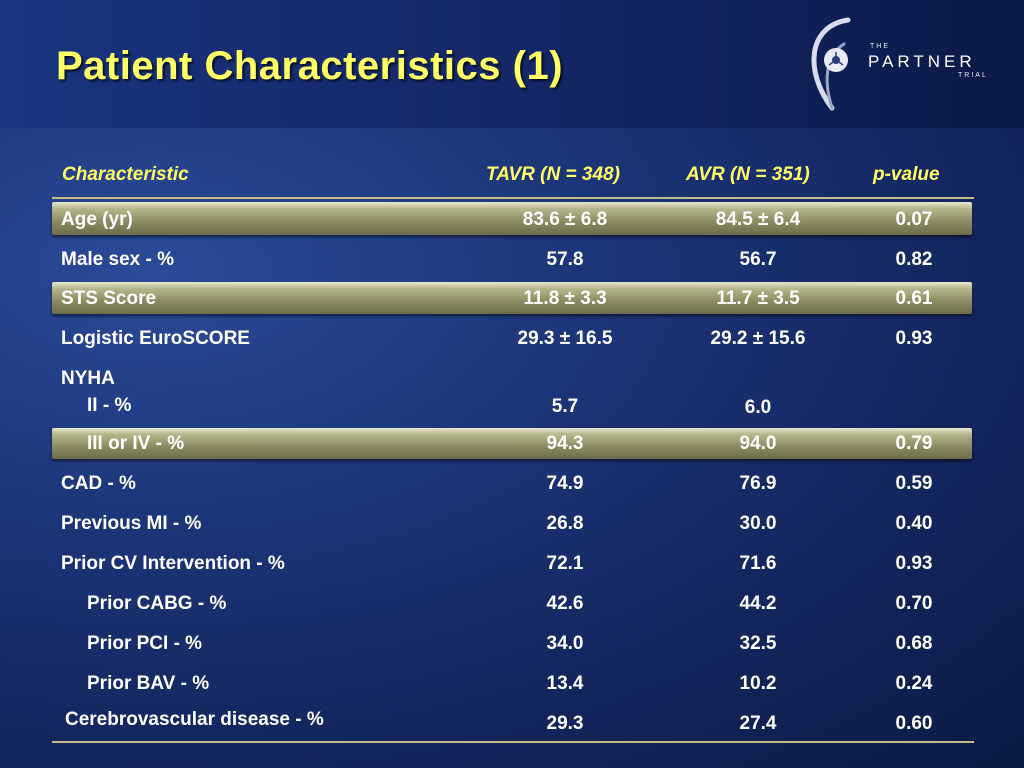  I want to click on tavr-value: 34.0, so click(565, 643).